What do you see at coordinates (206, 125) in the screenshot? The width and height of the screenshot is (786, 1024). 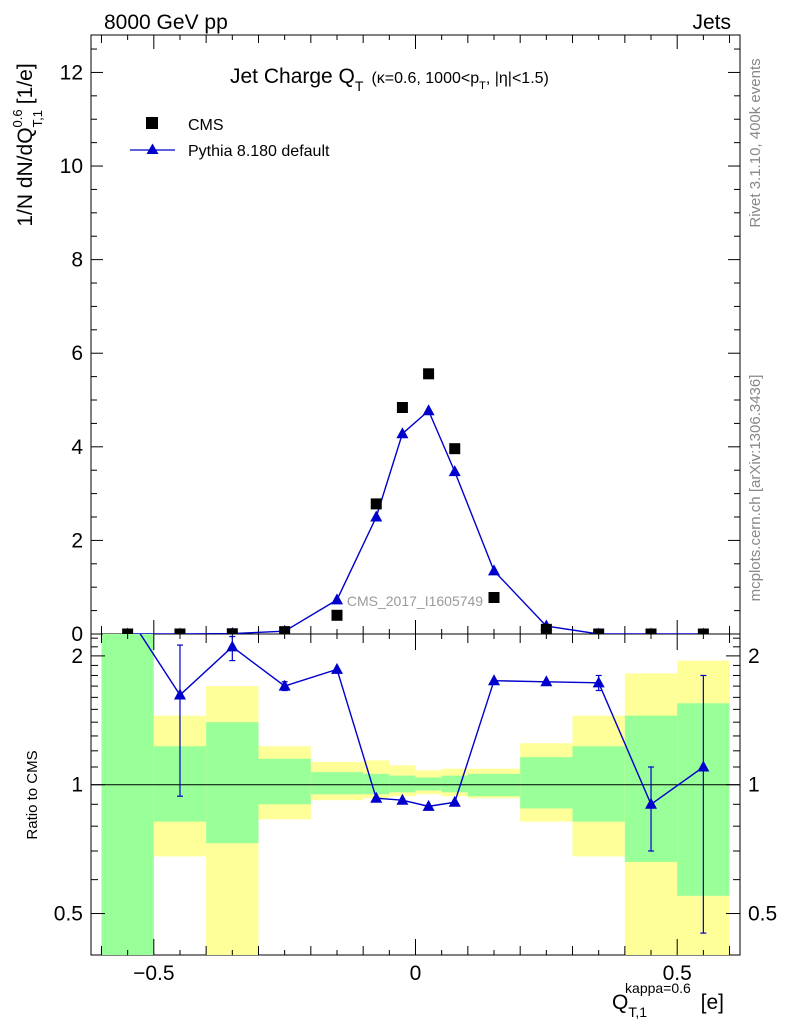 I see `legend-cms-label: CMS` at bounding box center [206, 125].